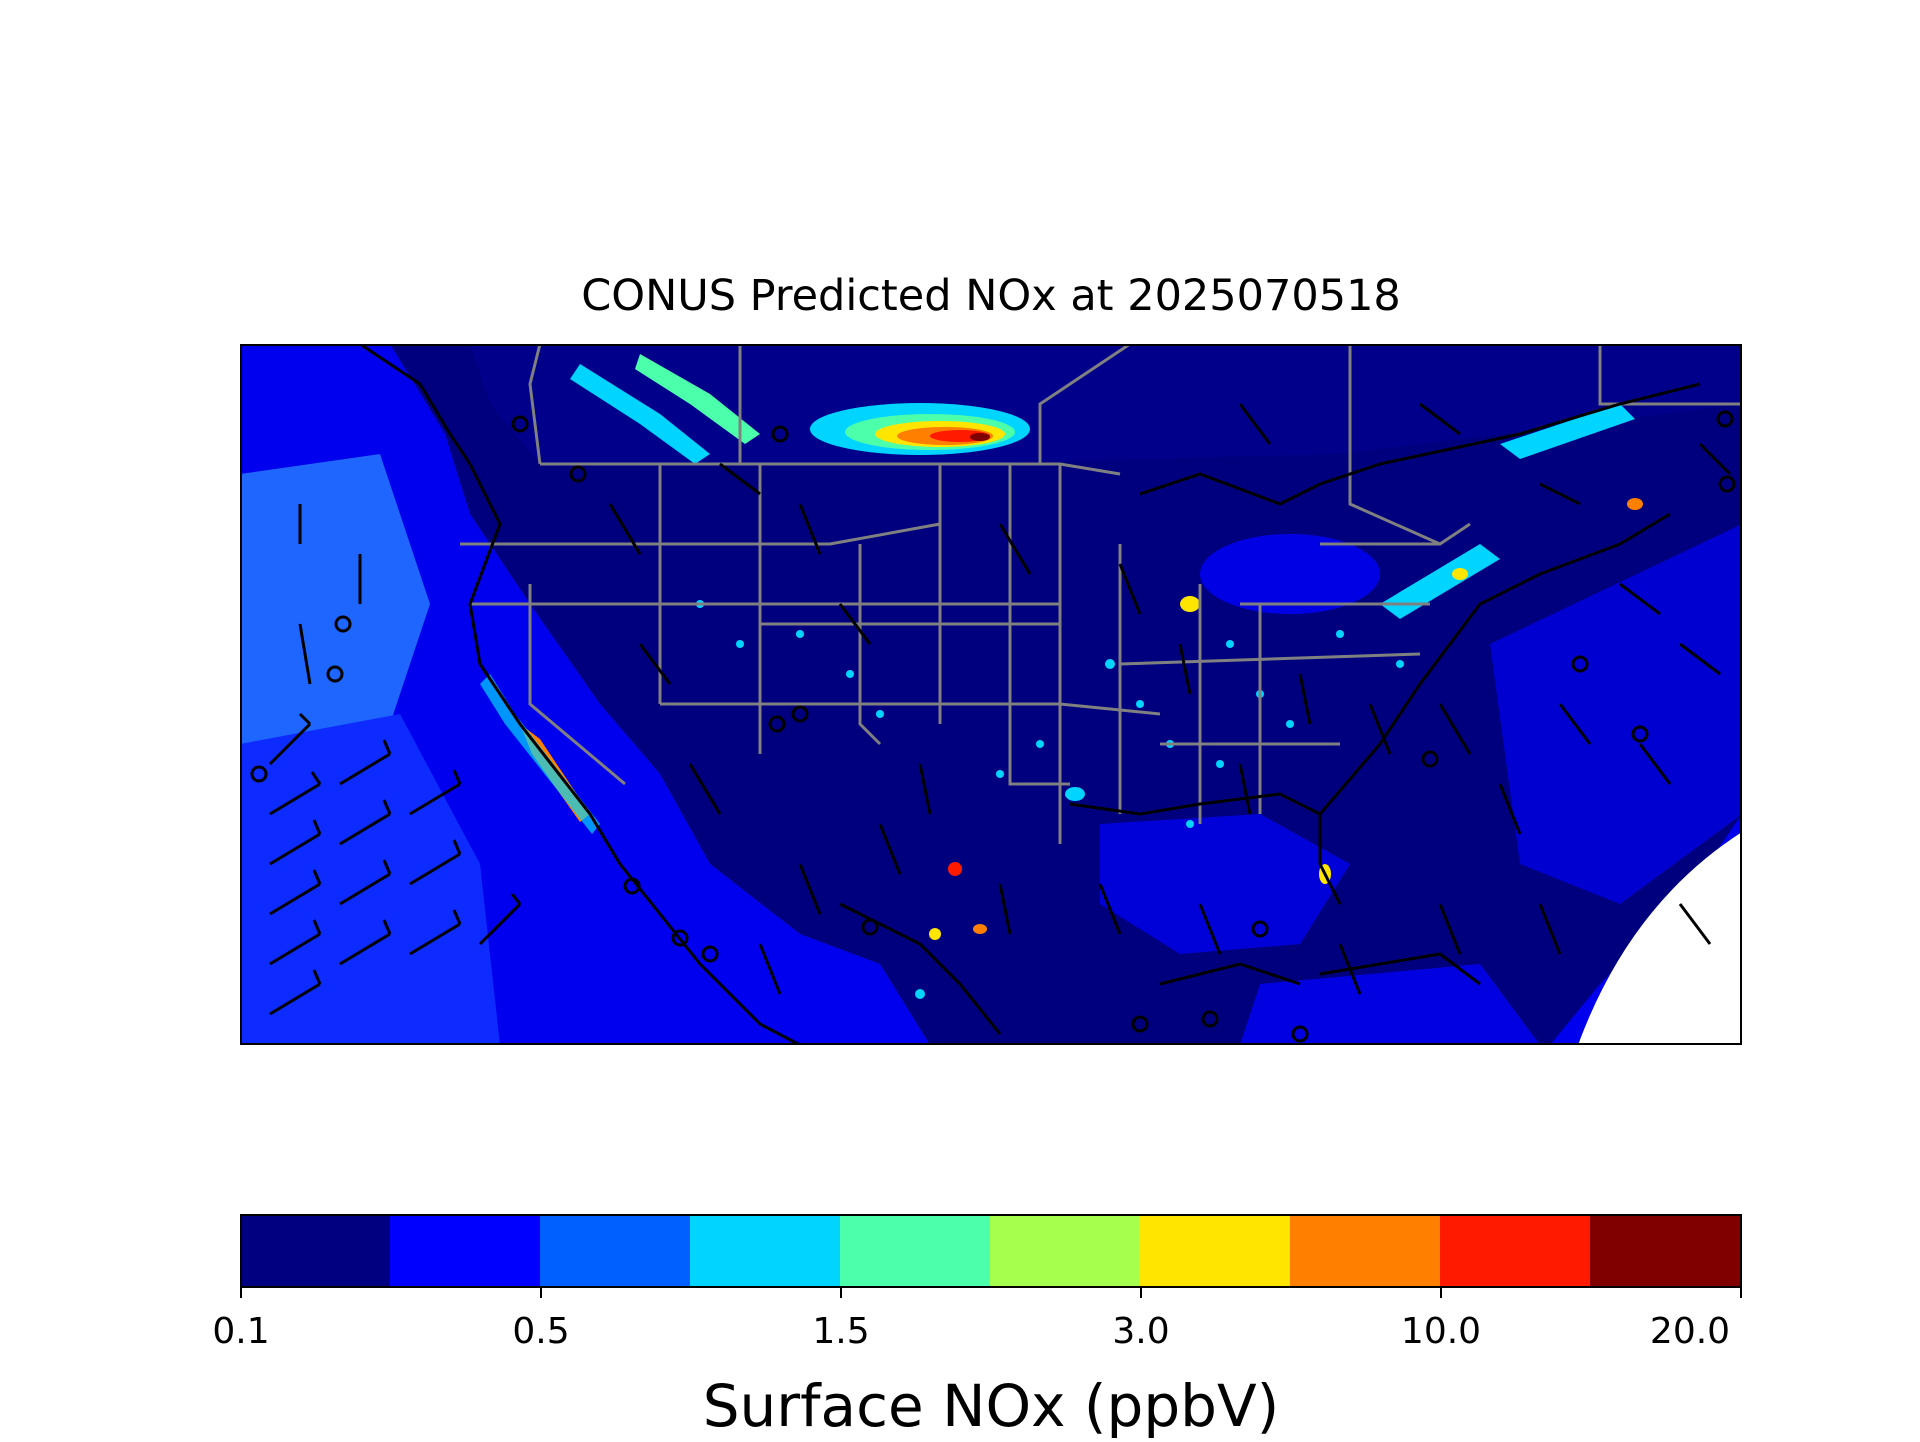 This screenshot has height=1442, width=1920. I want to click on mexico-hotspot, so click(955, 869).